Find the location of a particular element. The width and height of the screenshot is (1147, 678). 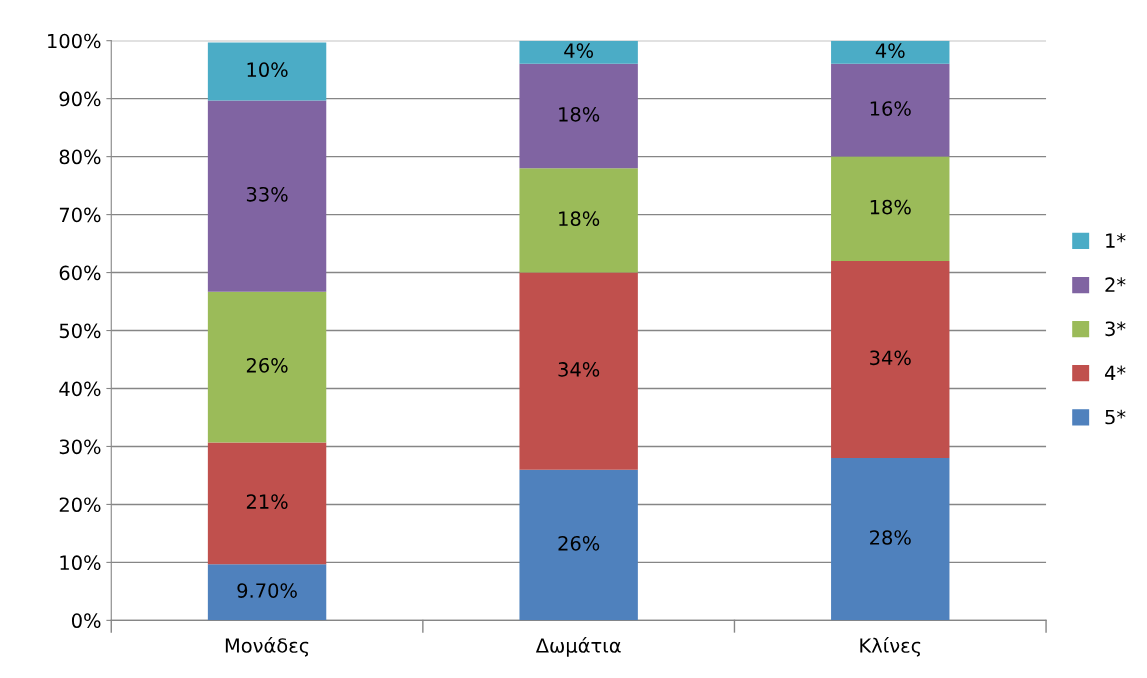

data-label: 9.70% is located at coordinates (267, 590).